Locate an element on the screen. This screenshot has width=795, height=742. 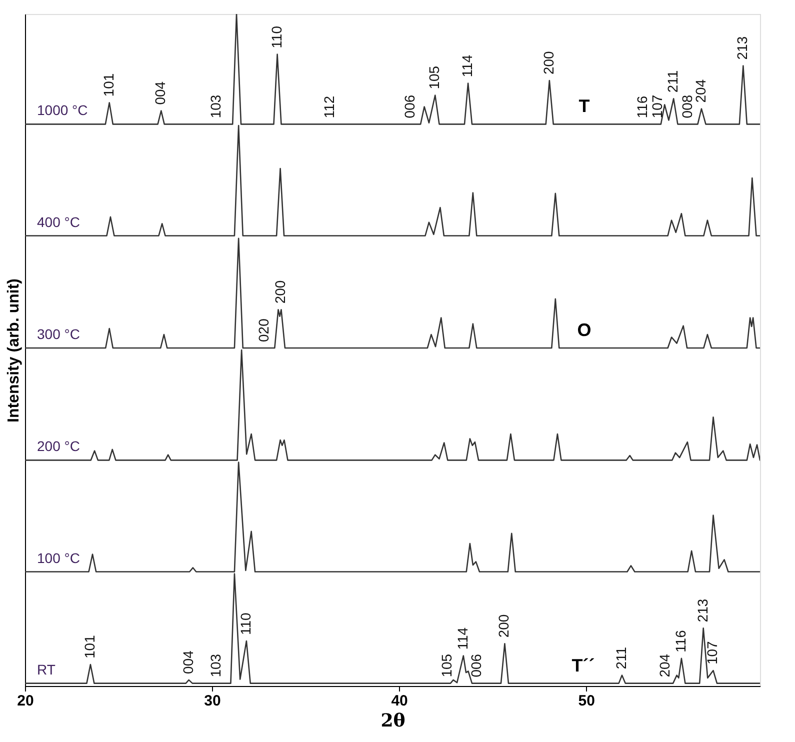
series-label: 1000 °C is located at coordinates (62, 110).